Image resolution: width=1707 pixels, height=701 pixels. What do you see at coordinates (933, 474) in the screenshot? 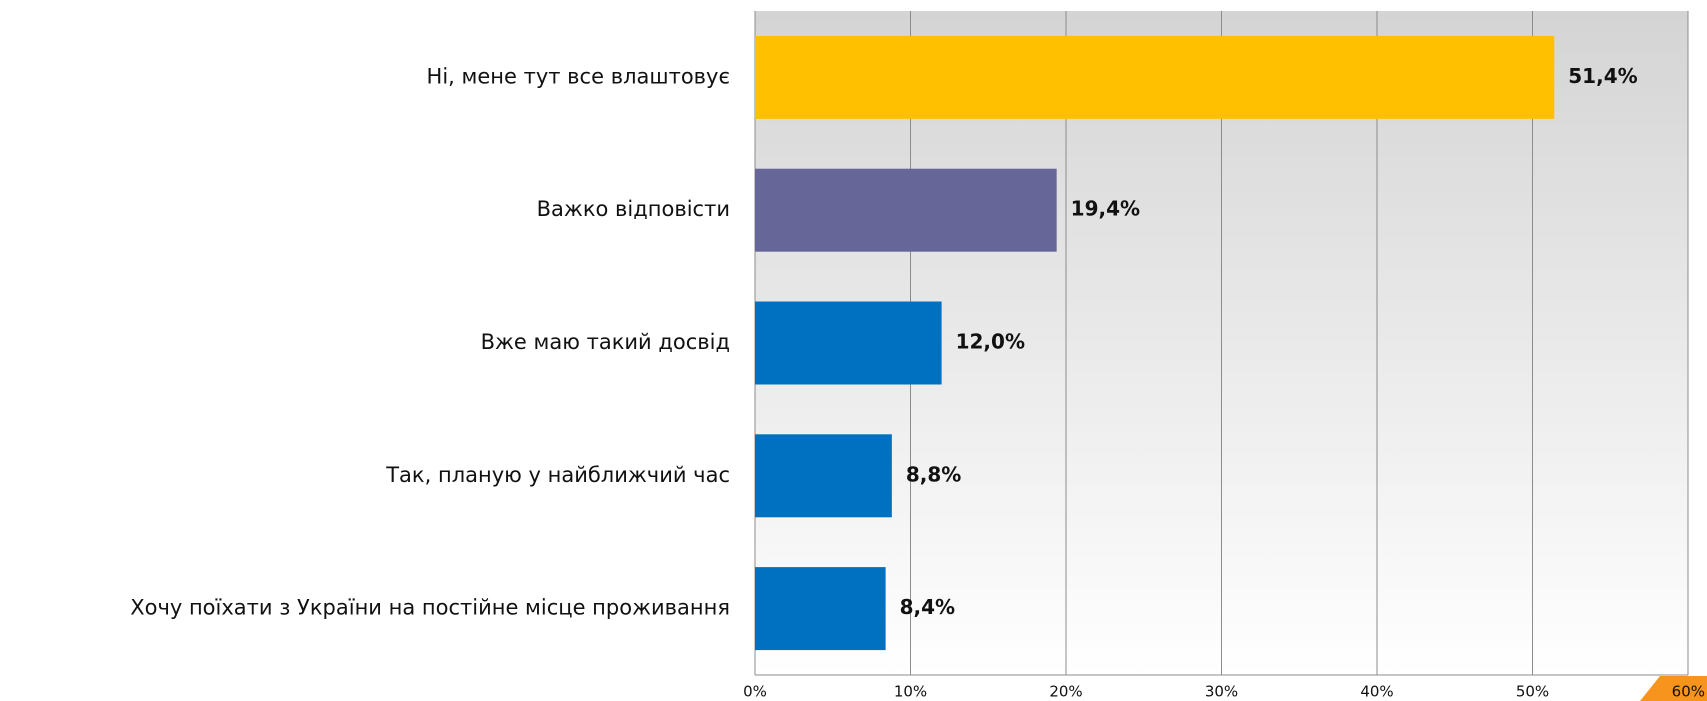
I see `value-label: 8,8%` at bounding box center [933, 474].